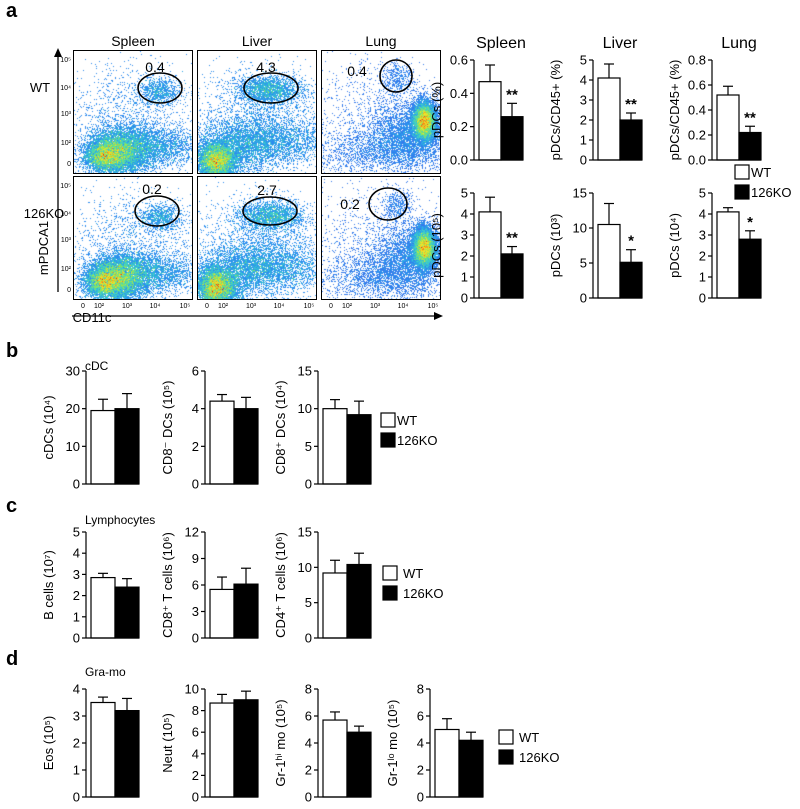  Describe the element at coordinates (257, 112) in the screenshot. I see `flow-plot-wt-liver` at that location.